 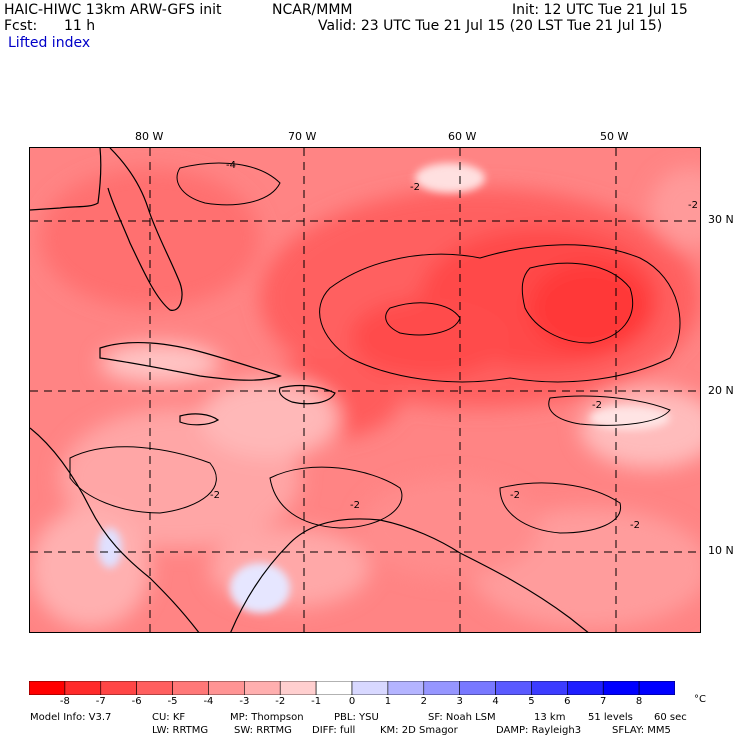 I want to click on lat-label-10n: 10 N, so click(x=721, y=550).